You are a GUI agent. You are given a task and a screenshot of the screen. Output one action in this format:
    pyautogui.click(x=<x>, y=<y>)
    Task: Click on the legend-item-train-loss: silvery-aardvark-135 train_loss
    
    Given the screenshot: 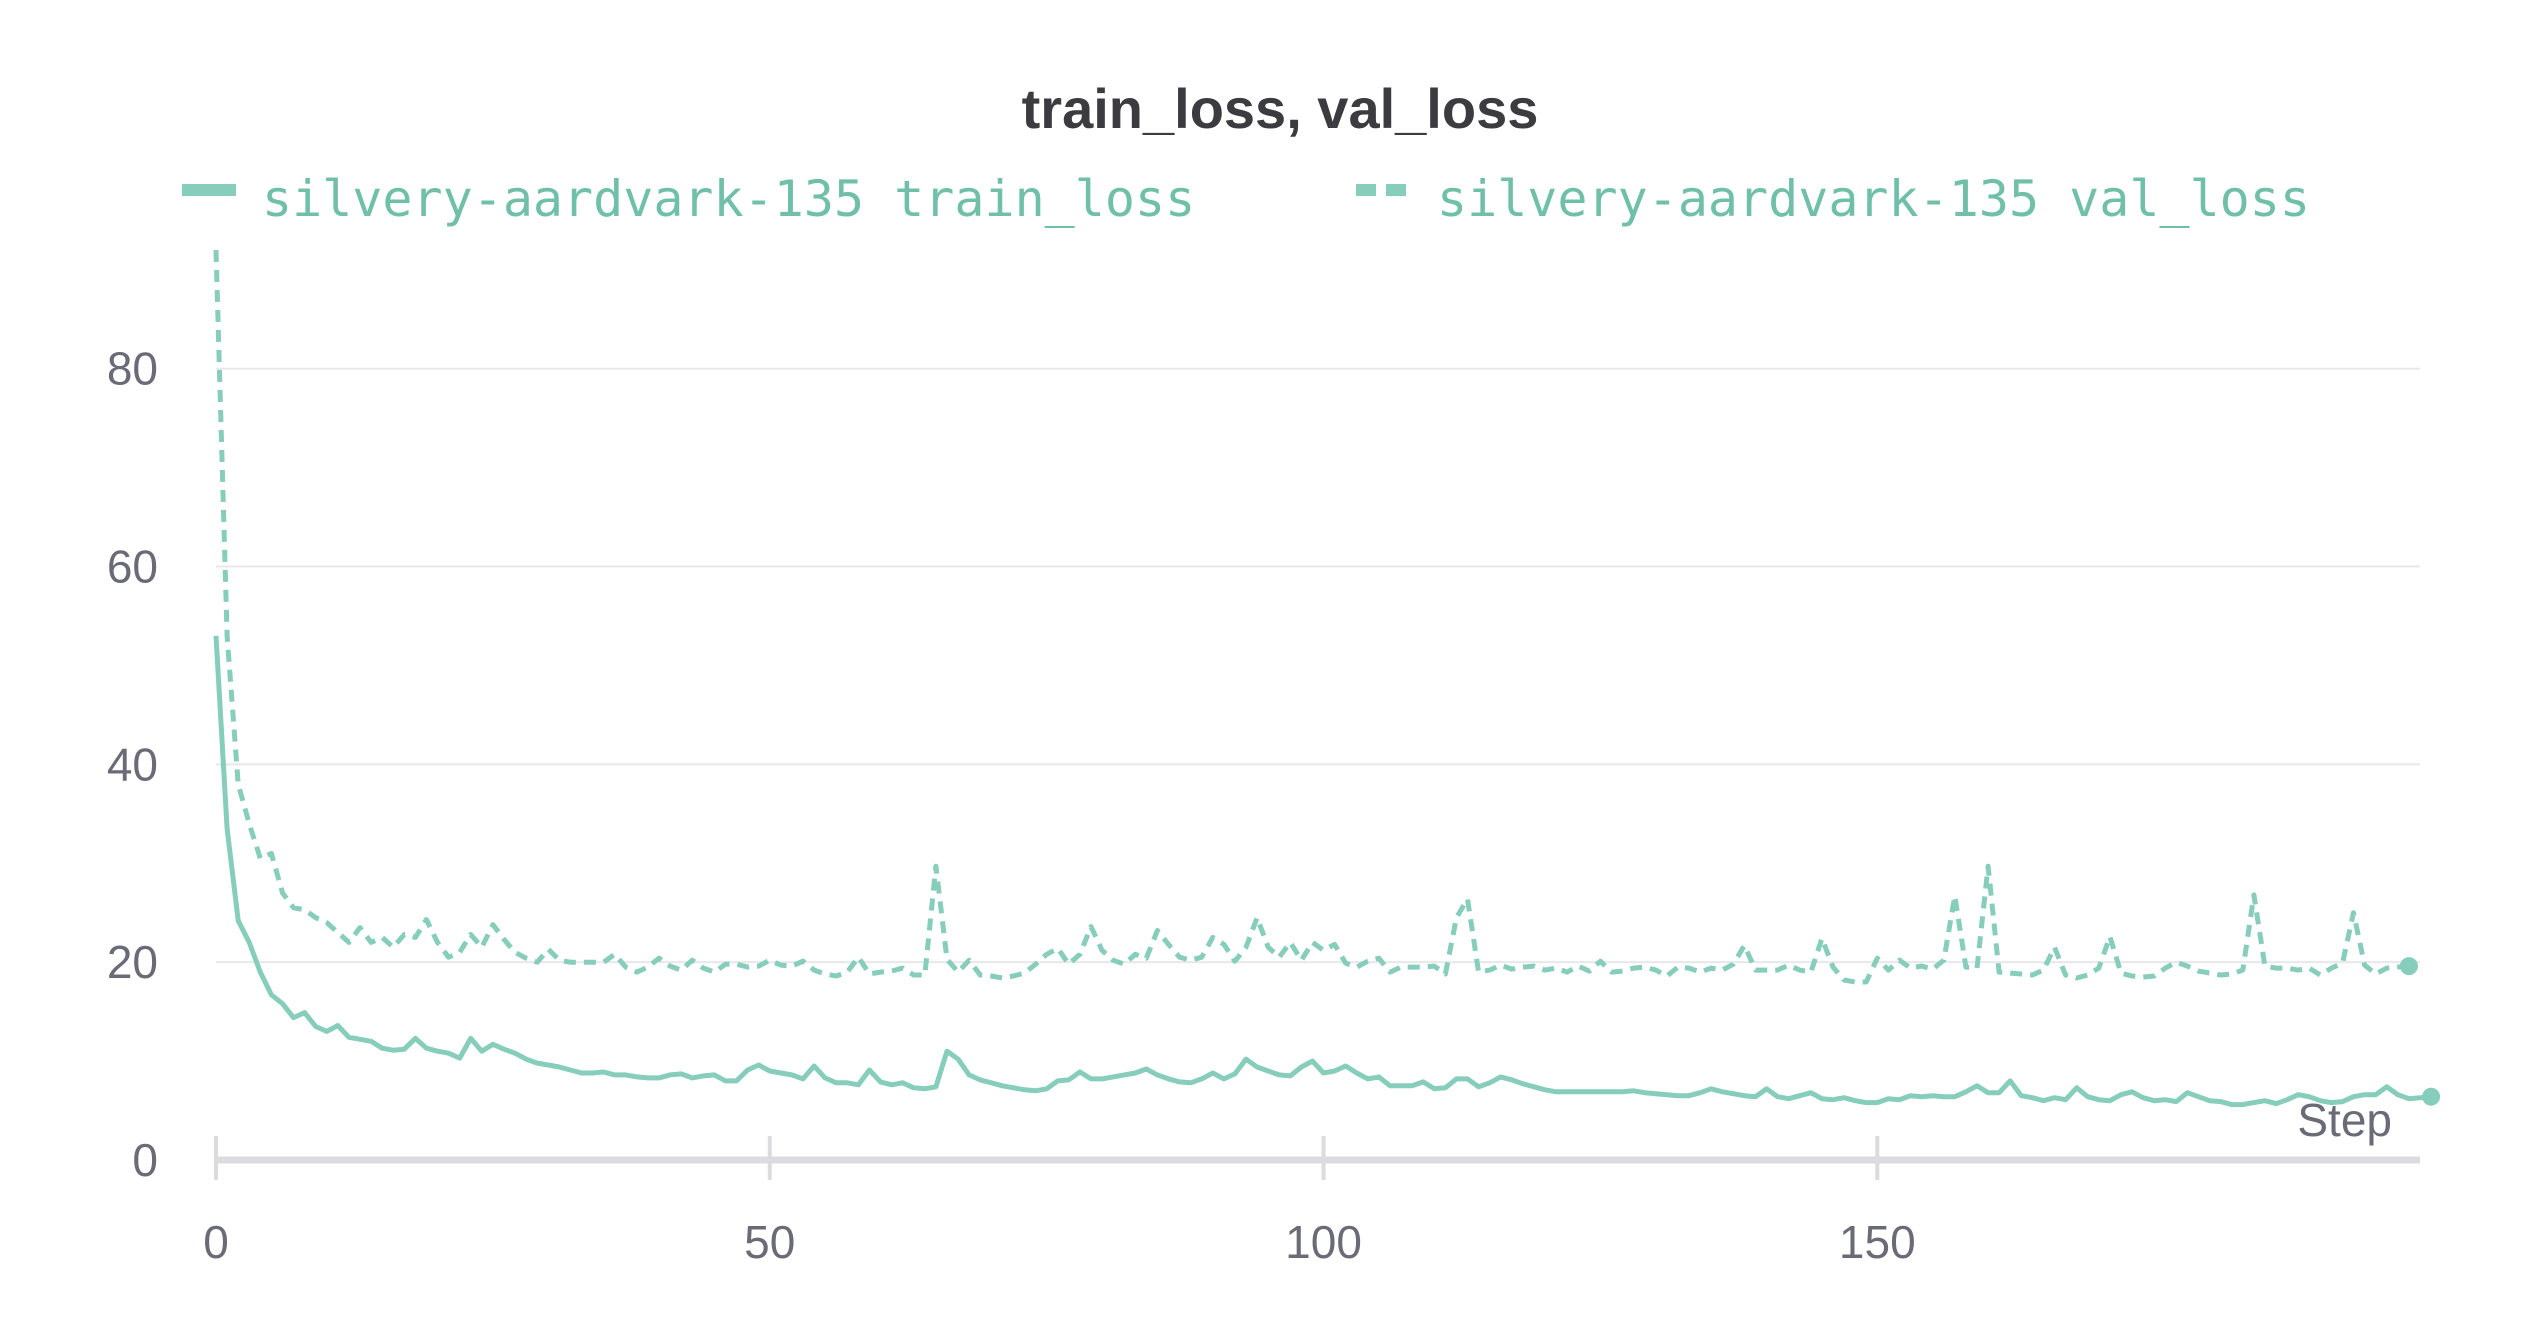 What is the action you would take?
    pyautogui.click(x=688, y=199)
    